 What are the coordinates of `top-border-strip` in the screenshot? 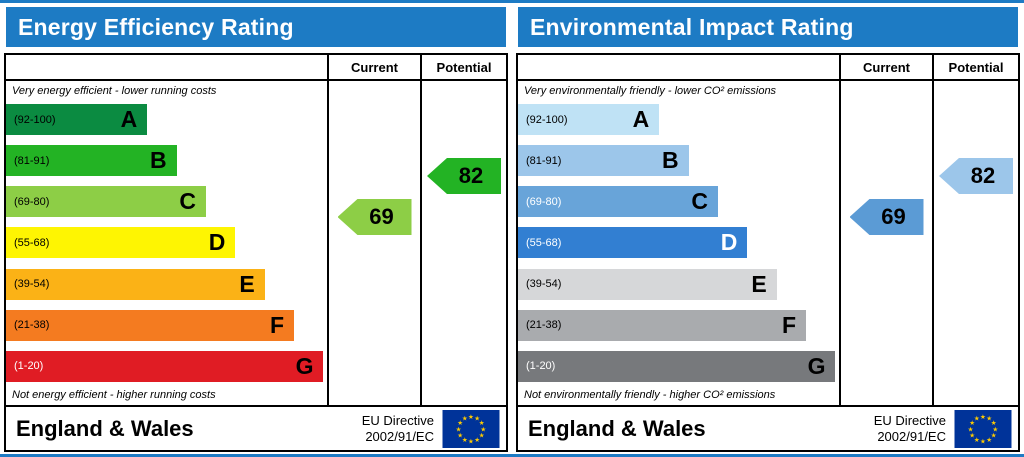 It's located at (512, 1).